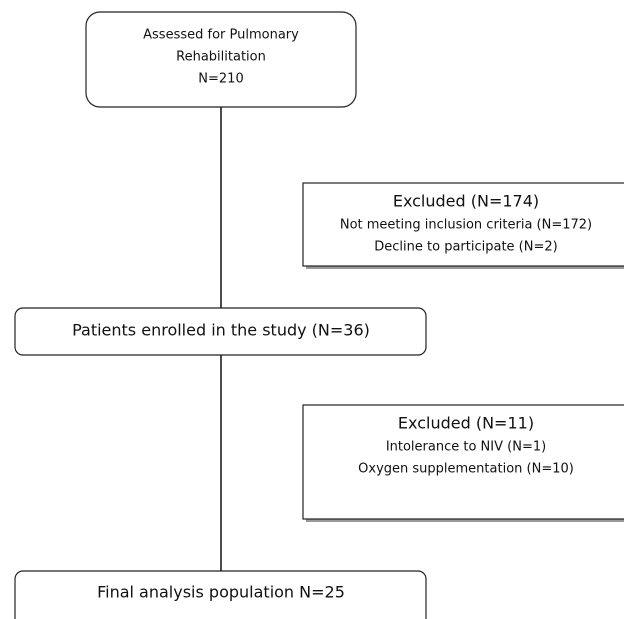 The image size is (624, 619). I want to click on node-text: Decline to participate (N=2), so click(465, 247).